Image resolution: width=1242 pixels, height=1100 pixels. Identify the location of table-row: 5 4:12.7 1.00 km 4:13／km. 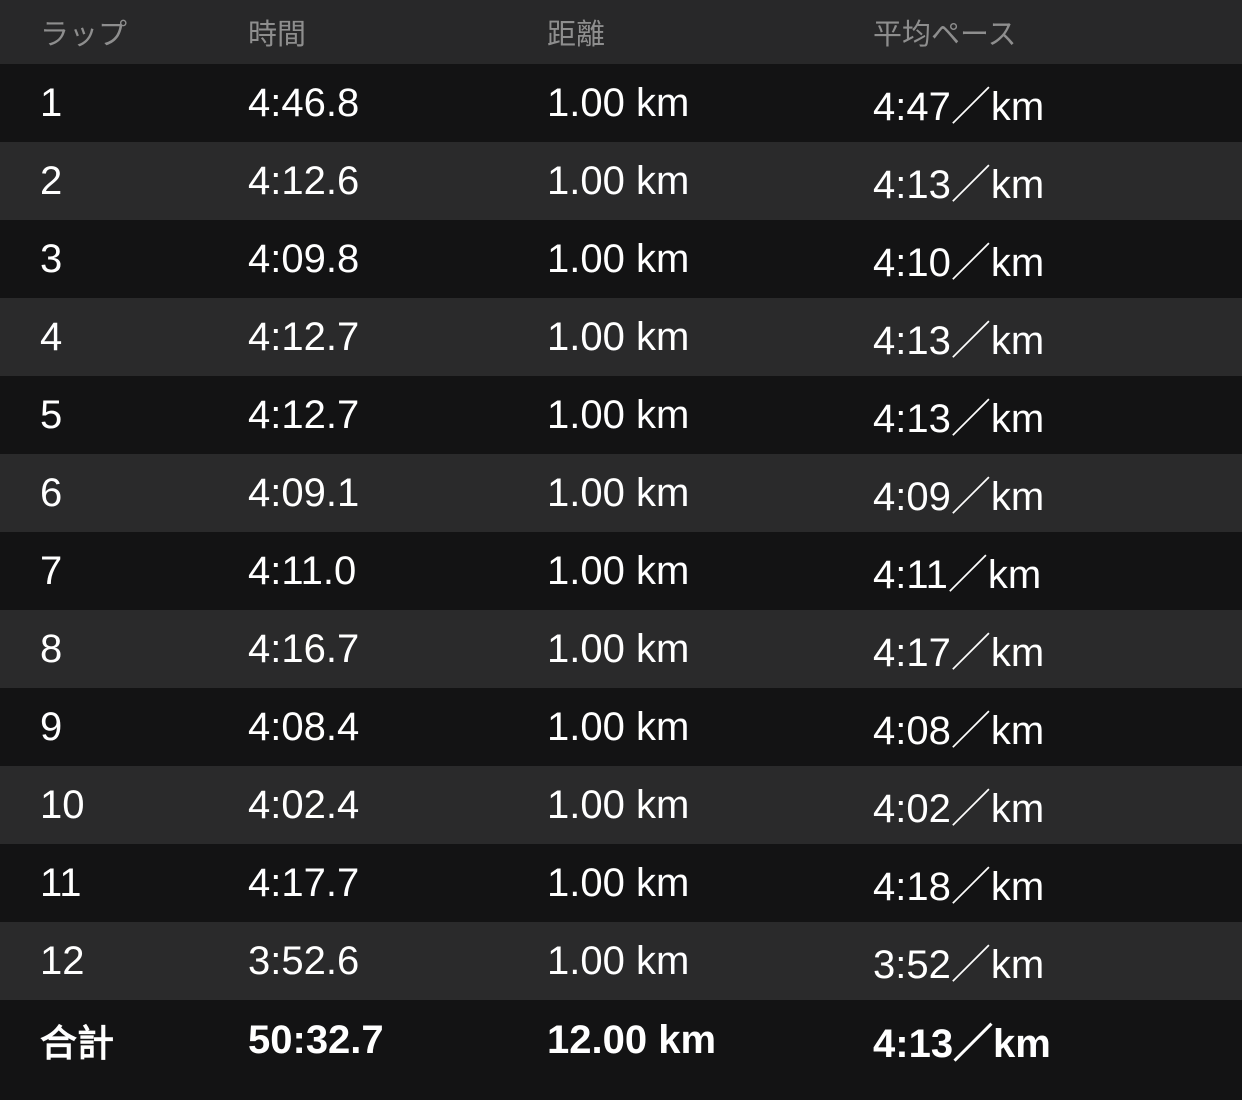
(621, 415).